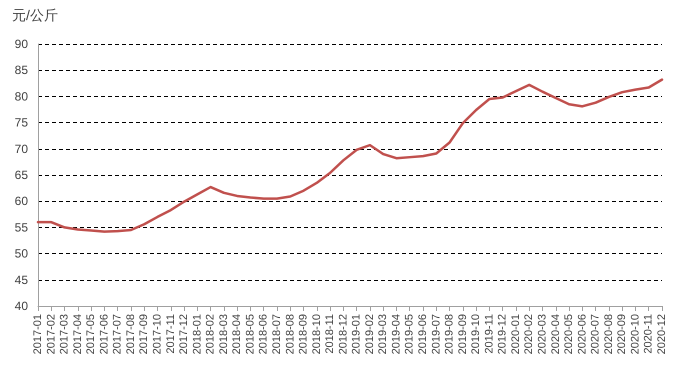  I want to click on x-tick-label: 2019-05, so click(410, 334).